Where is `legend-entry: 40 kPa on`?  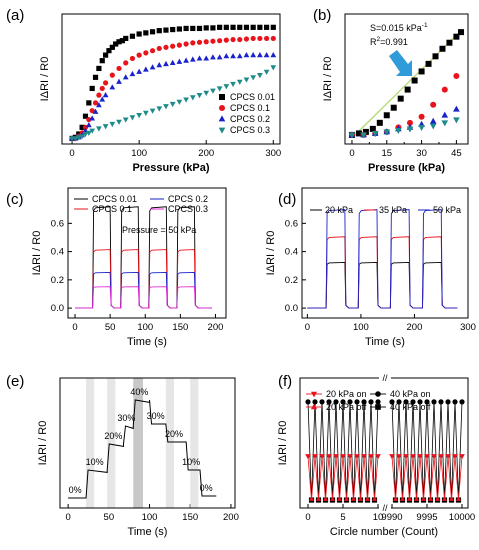 legend-entry: 40 kPa on is located at coordinates (410, 394).